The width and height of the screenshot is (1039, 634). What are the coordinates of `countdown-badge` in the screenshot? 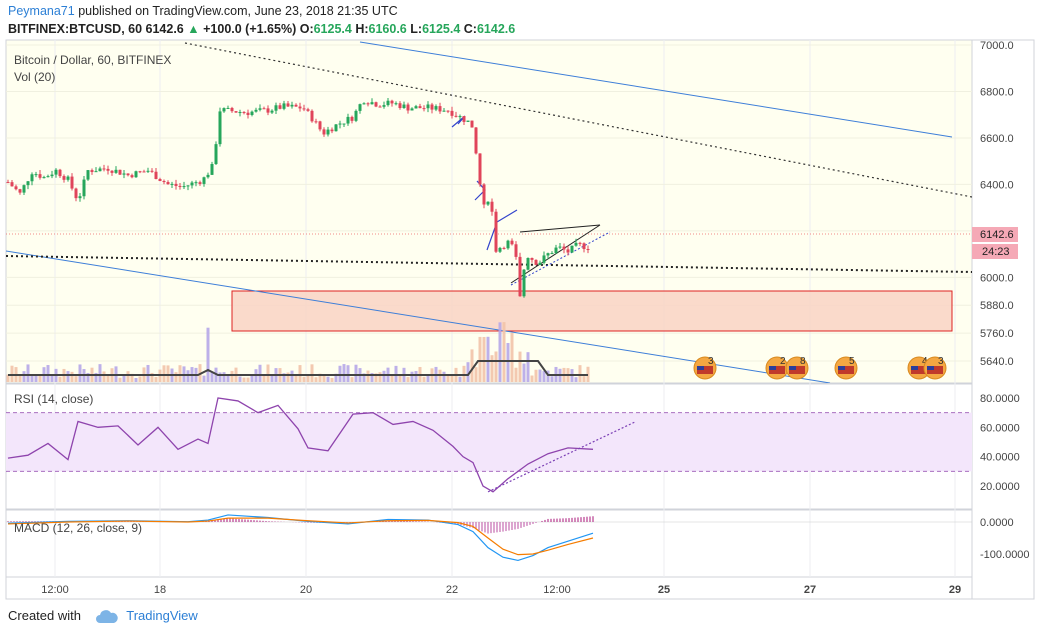 It's located at (995, 251).